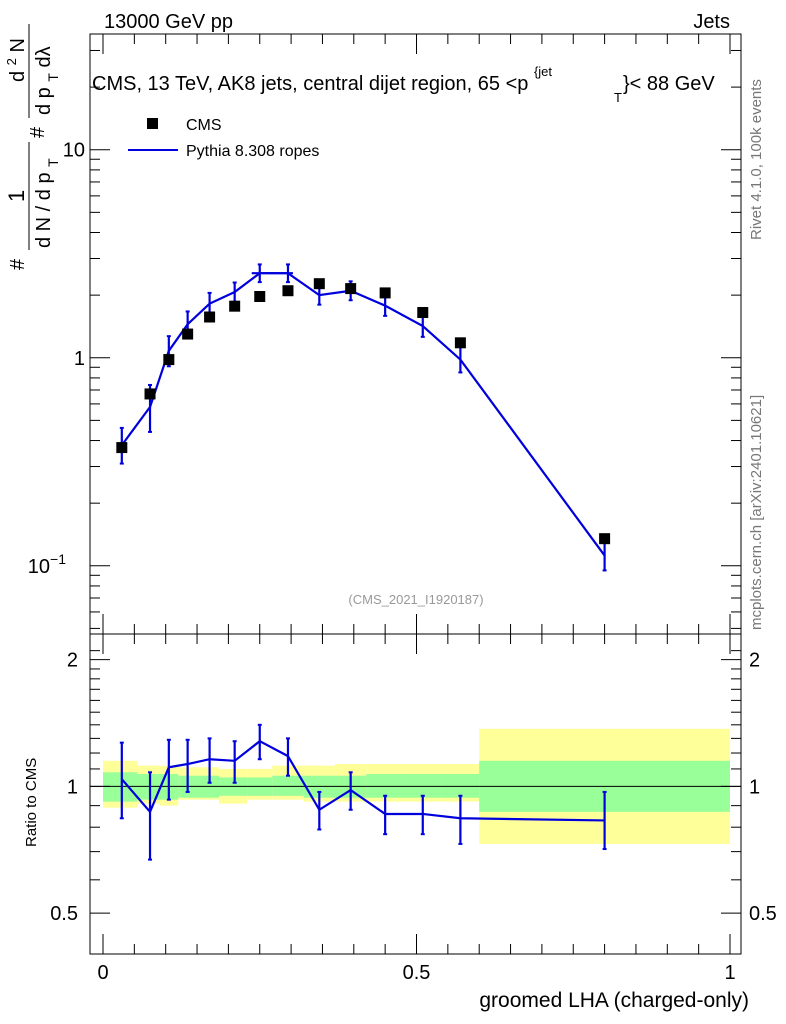 This screenshot has height=1024, width=786. Describe the element at coordinates (44, 210) in the screenshot. I see `ylabel-dn-text: d N / d p` at that location.